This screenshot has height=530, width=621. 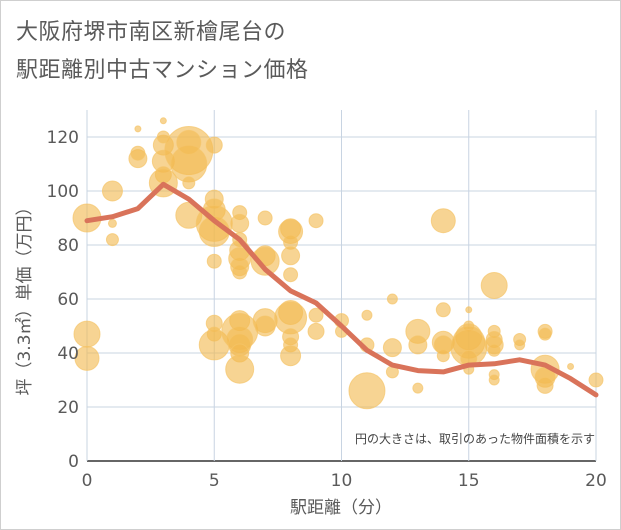 What do you see at coordinates (475, 438) in the screenshot?
I see `size-annotation: 円の大きさは、取引のあった物件面積を示す` at bounding box center [475, 438].